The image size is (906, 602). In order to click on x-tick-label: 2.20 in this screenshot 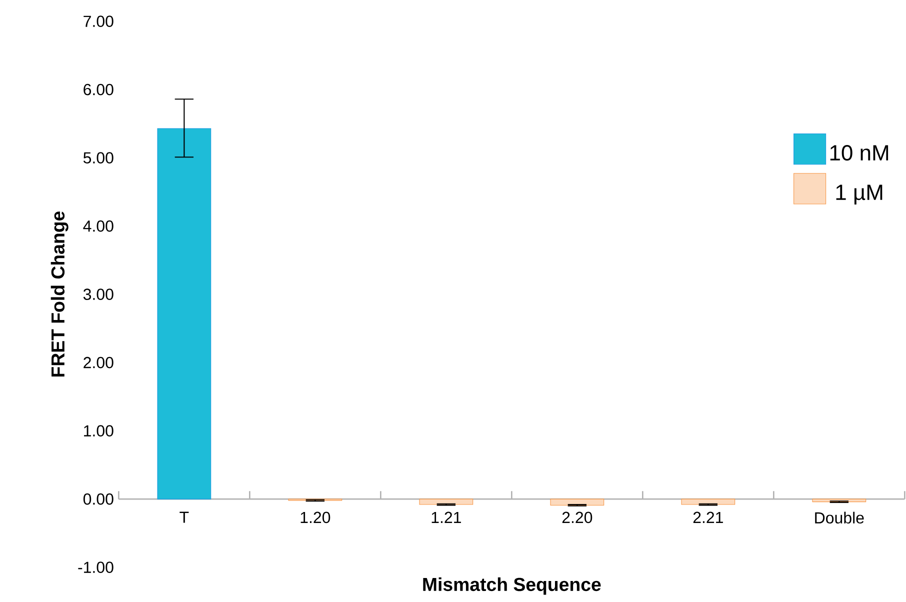, I will do `click(577, 518)`.